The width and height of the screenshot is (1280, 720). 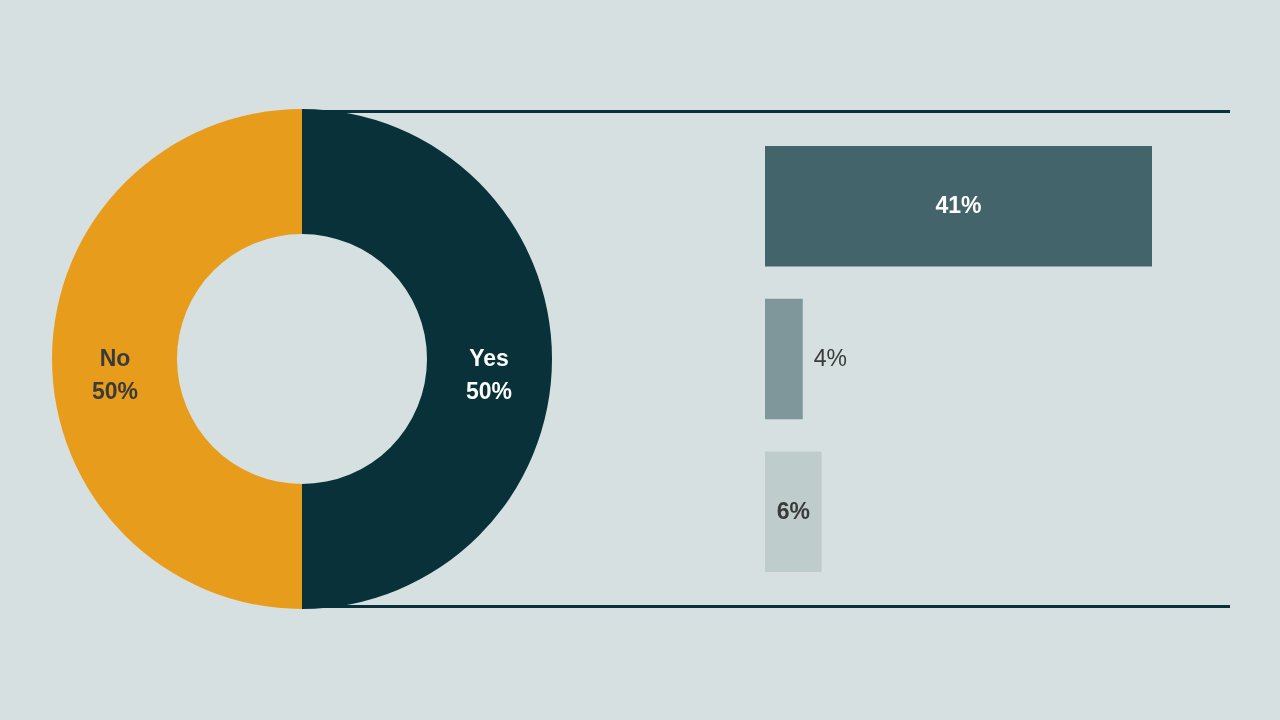 What do you see at coordinates (489, 358) in the screenshot?
I see `slice-label: Yes` at bounding box center [489, 358].